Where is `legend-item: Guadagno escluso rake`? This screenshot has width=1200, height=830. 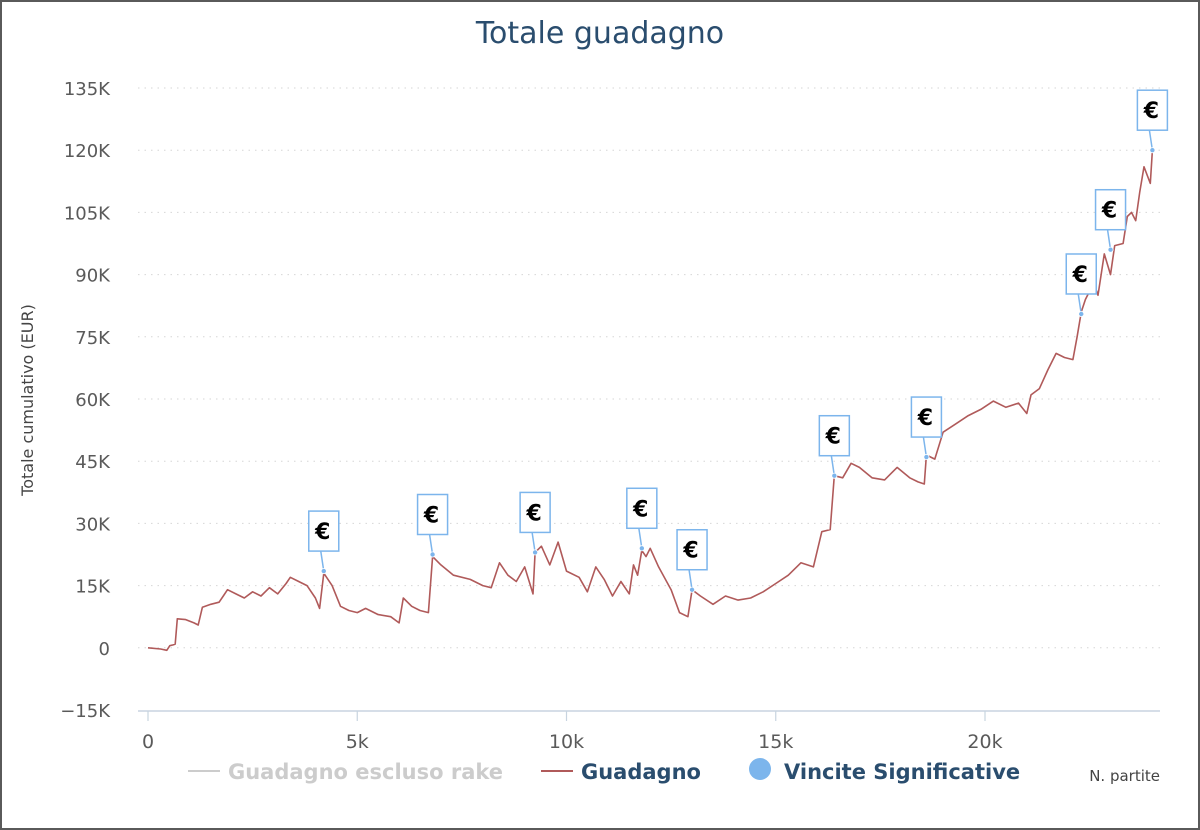 legend-item: Guadagno escluso rake is located at coordinates (345, 772).